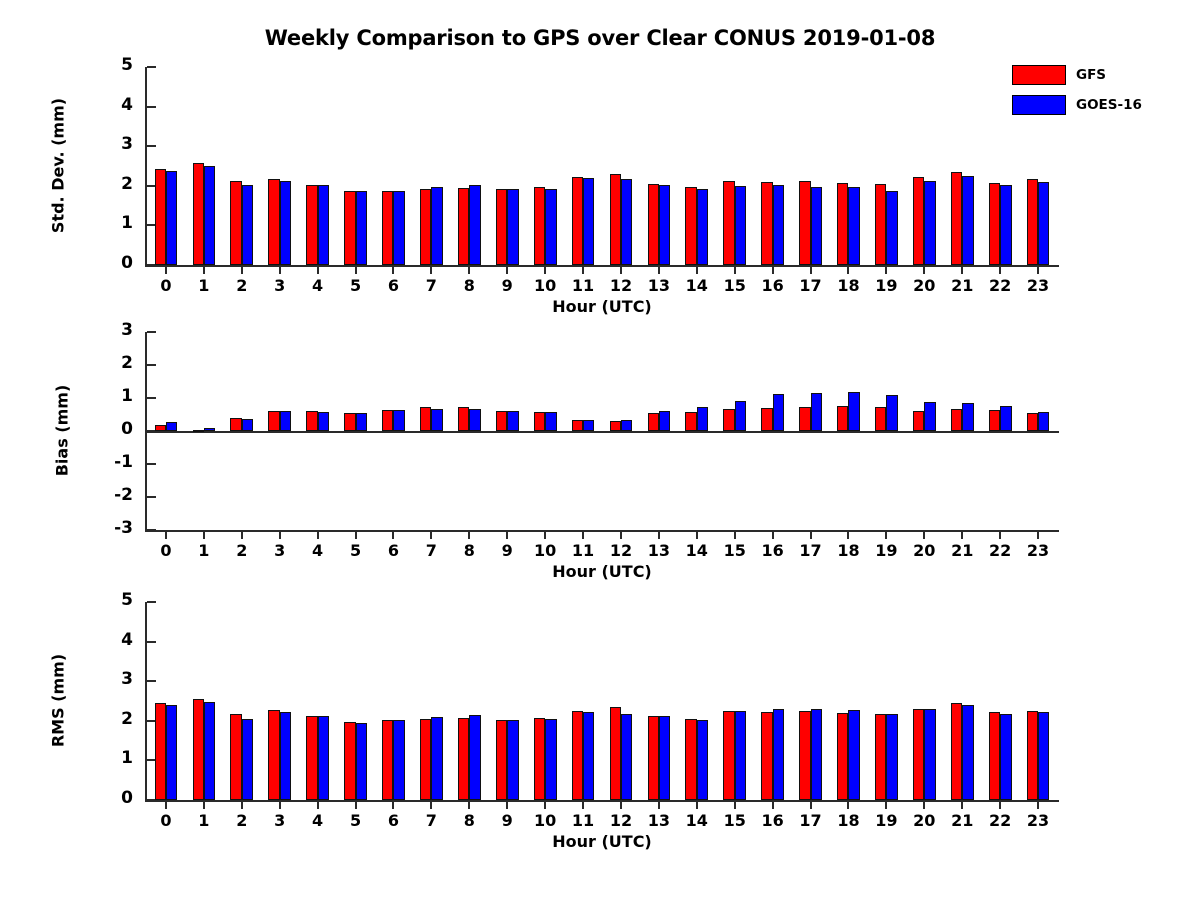 This screenshot has height=900, width=1200. What do you see at coordinates (280, 550) in the screenshot?
I see `x-tick-label-3: 3` at bounding box center [280, 550].